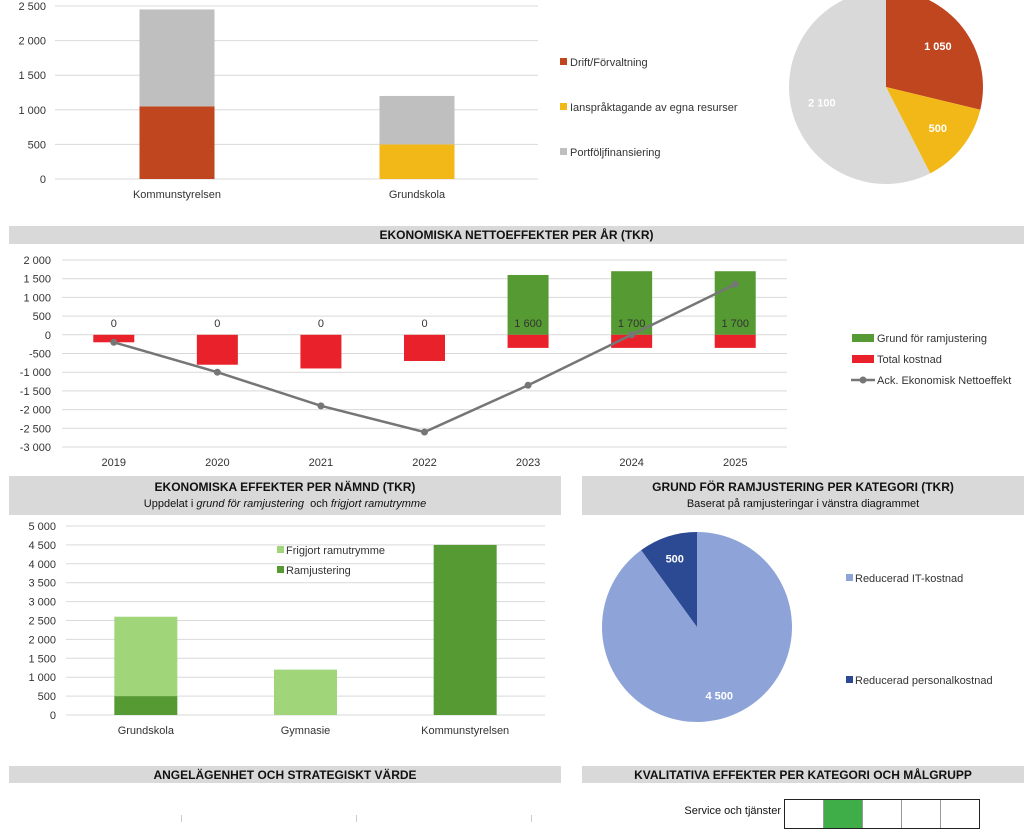 The image size is (1024, 829). Describe the element at coordinates (318, 571) in the screenshot. I see `legend-label: Ramjustering` at that location.